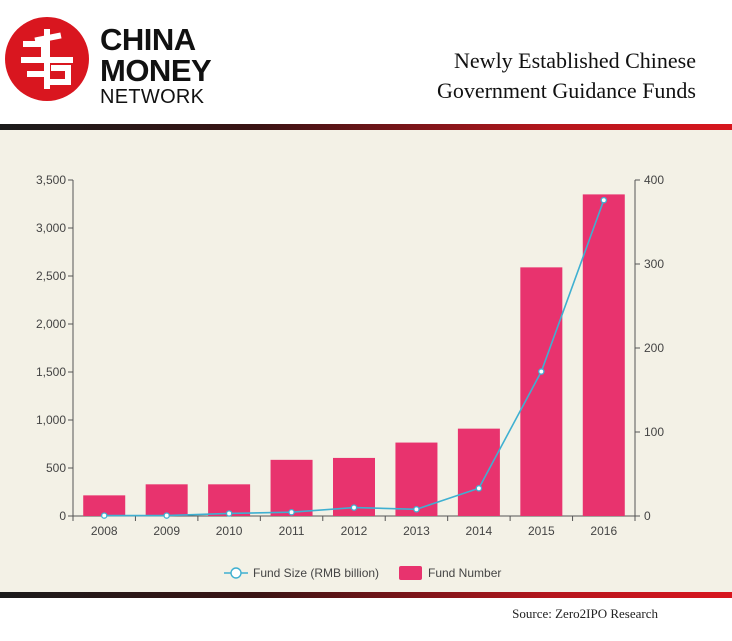 The height and width of the screenshot is (641, 732). Describe the element at coordinates (585, 613) in the screenshot. I see `source-note: Source: Zero2IPO Research` at that location.